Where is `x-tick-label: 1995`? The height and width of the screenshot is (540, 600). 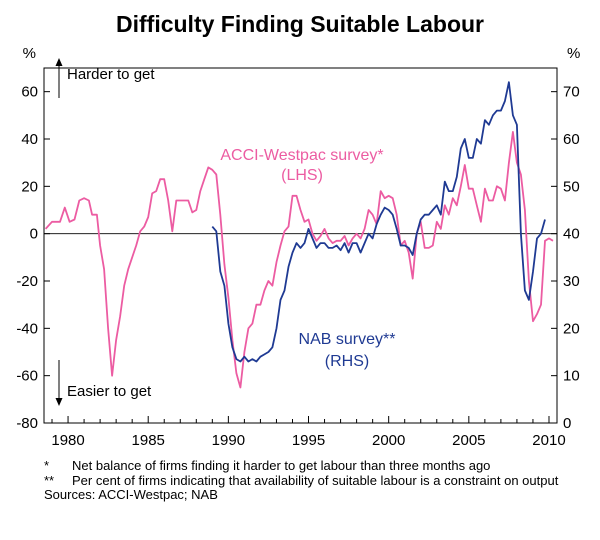 x-tick-label: 1995 is located at coordinates (308, 440).